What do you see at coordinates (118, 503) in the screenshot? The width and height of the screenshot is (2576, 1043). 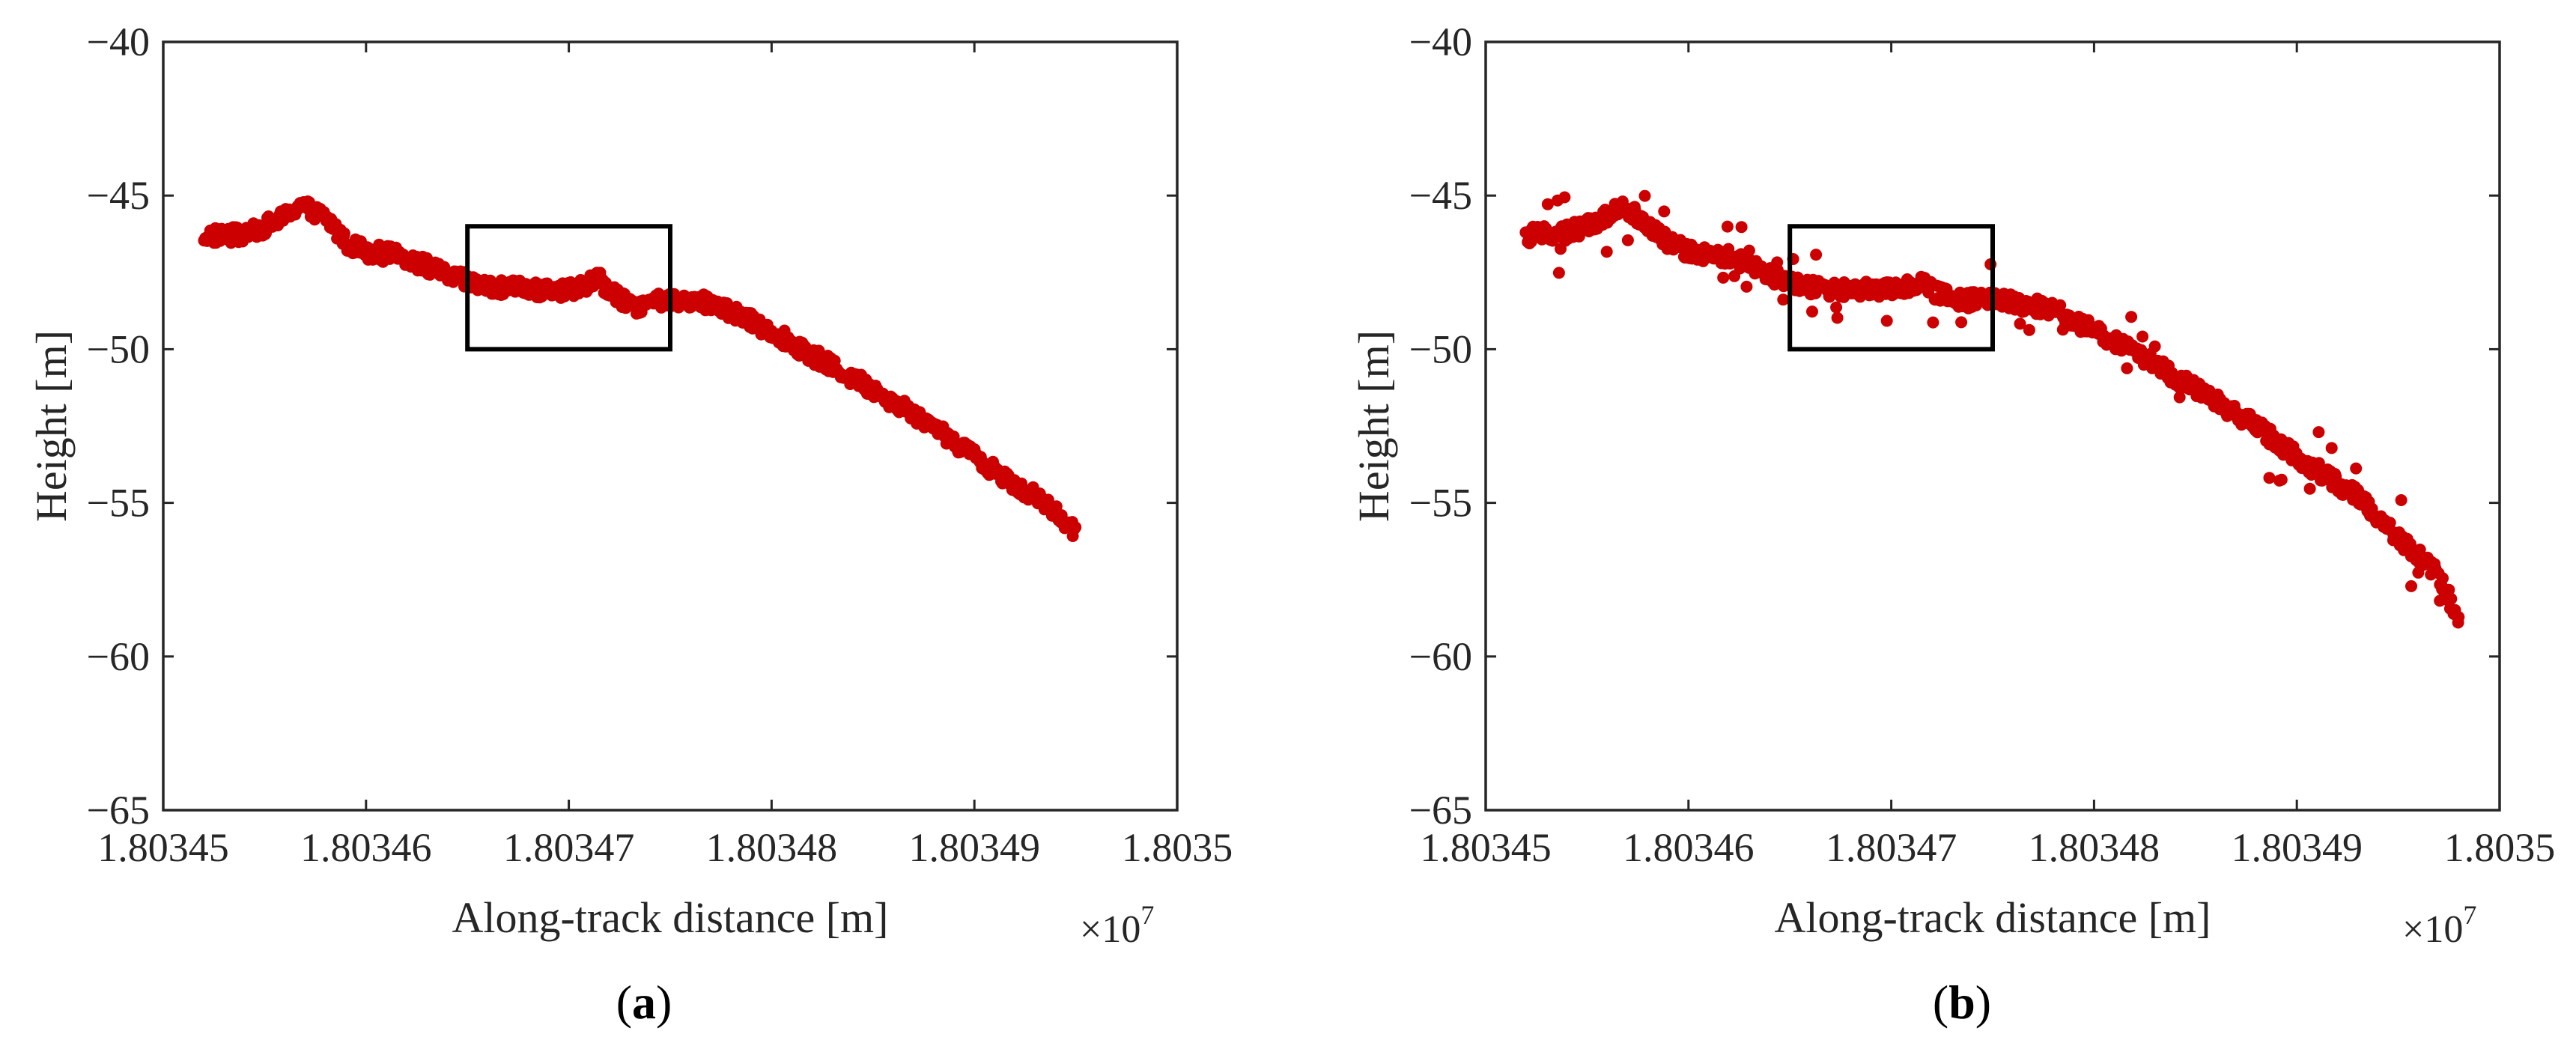 I see `y-tick-label-a: −55` at bounding box center [118, 503].